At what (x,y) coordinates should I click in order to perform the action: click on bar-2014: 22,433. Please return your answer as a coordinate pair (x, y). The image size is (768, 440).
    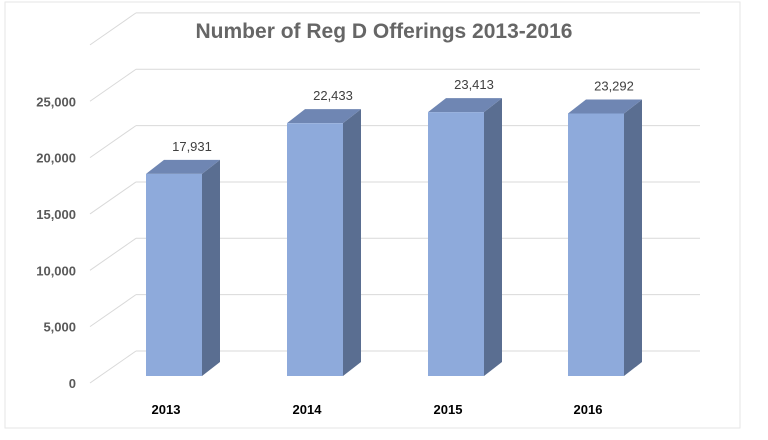
    Looking at the image, I should click on (324, 232).